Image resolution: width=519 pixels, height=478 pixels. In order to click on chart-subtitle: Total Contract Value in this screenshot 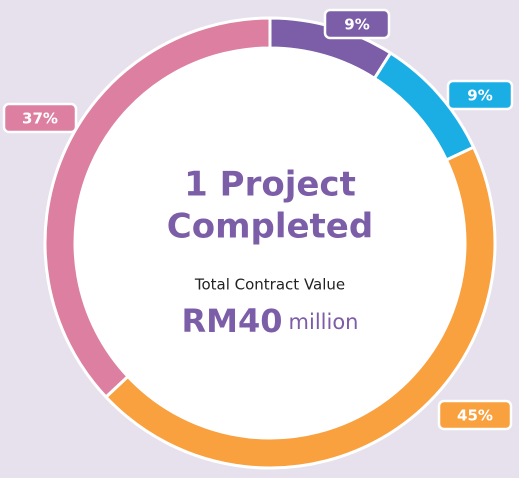, I will do `click(269, 285)`.